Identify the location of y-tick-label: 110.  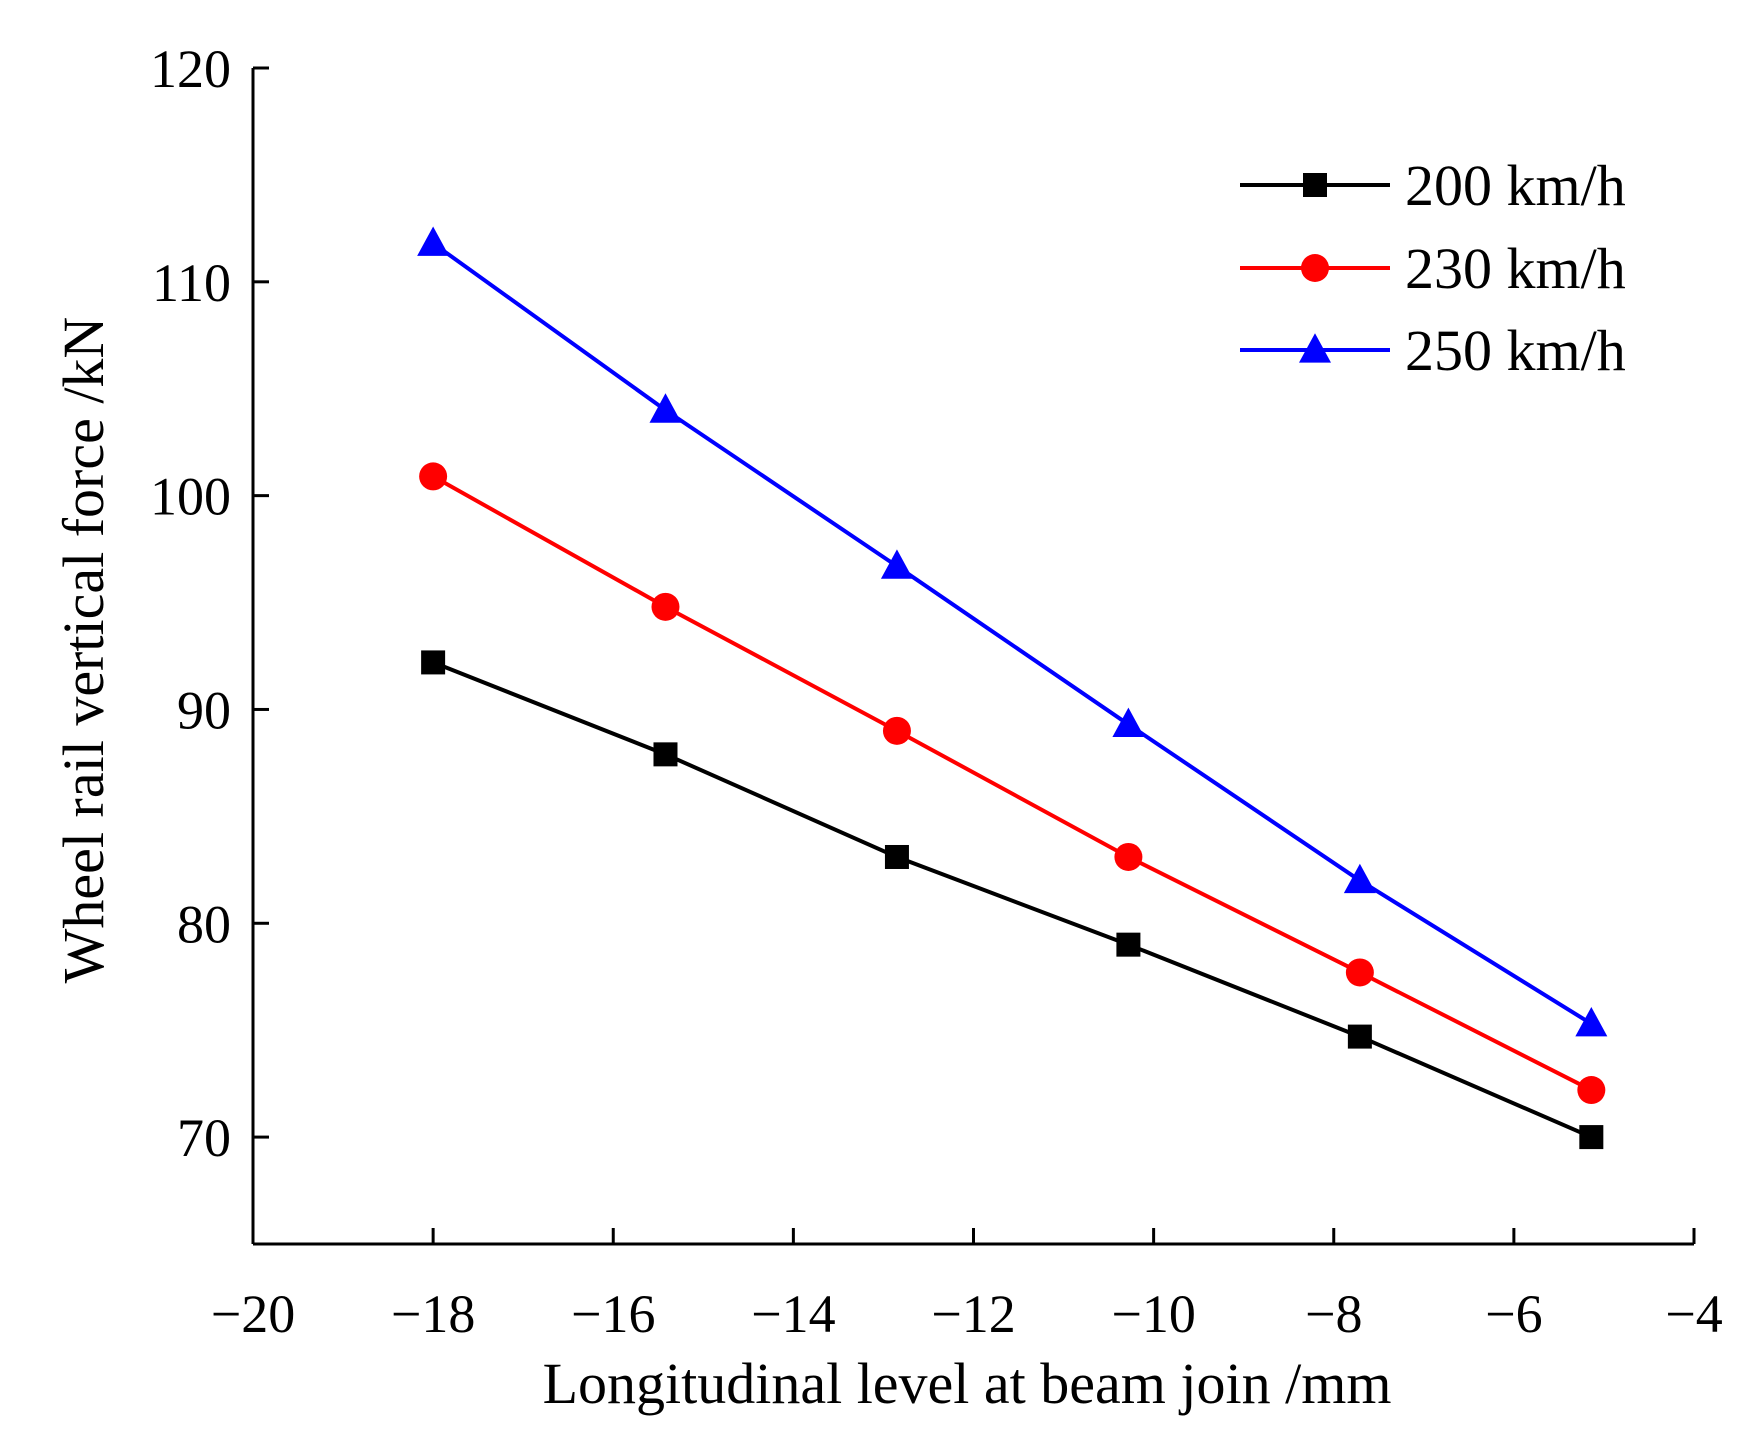
(191, 283).